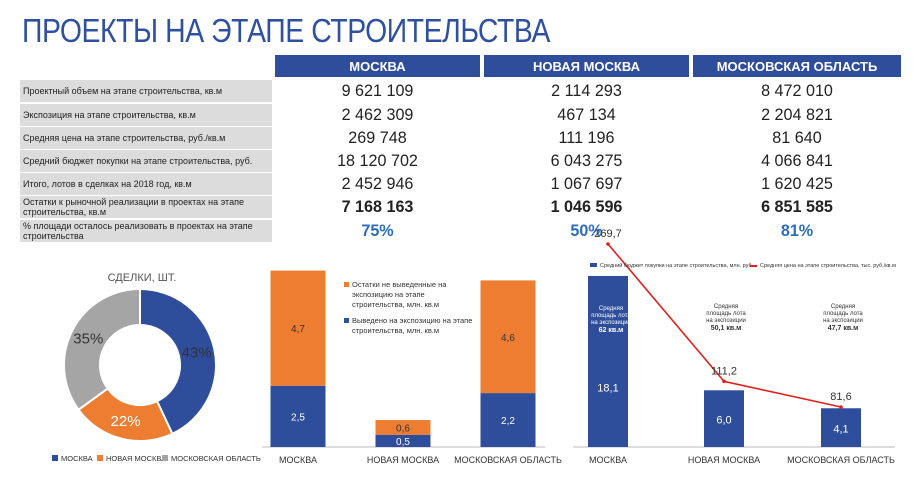 The image size is (918, 477). I want to click on stack-bar-value: 2,5, so click(298, 417).